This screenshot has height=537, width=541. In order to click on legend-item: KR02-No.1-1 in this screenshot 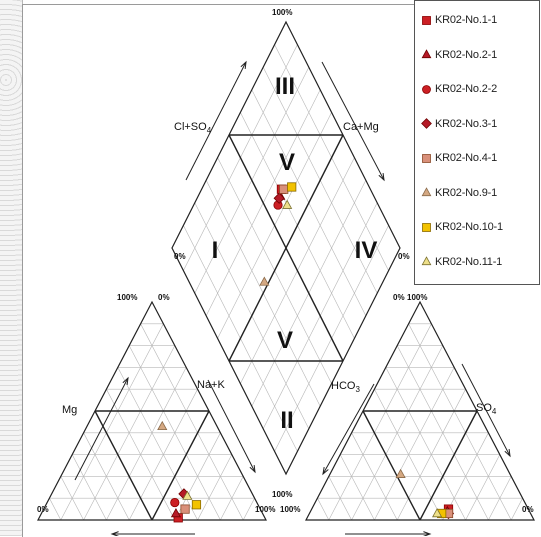, I will do `click(459, 20)`.